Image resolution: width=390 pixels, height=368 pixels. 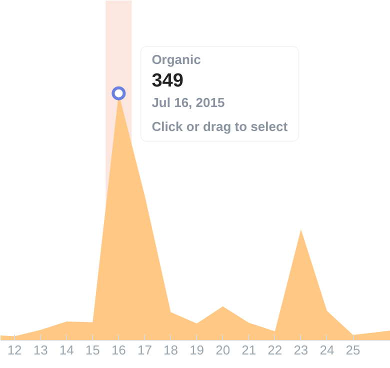 I want to click on x-tick-label: 17, so click(x=145, y=350).